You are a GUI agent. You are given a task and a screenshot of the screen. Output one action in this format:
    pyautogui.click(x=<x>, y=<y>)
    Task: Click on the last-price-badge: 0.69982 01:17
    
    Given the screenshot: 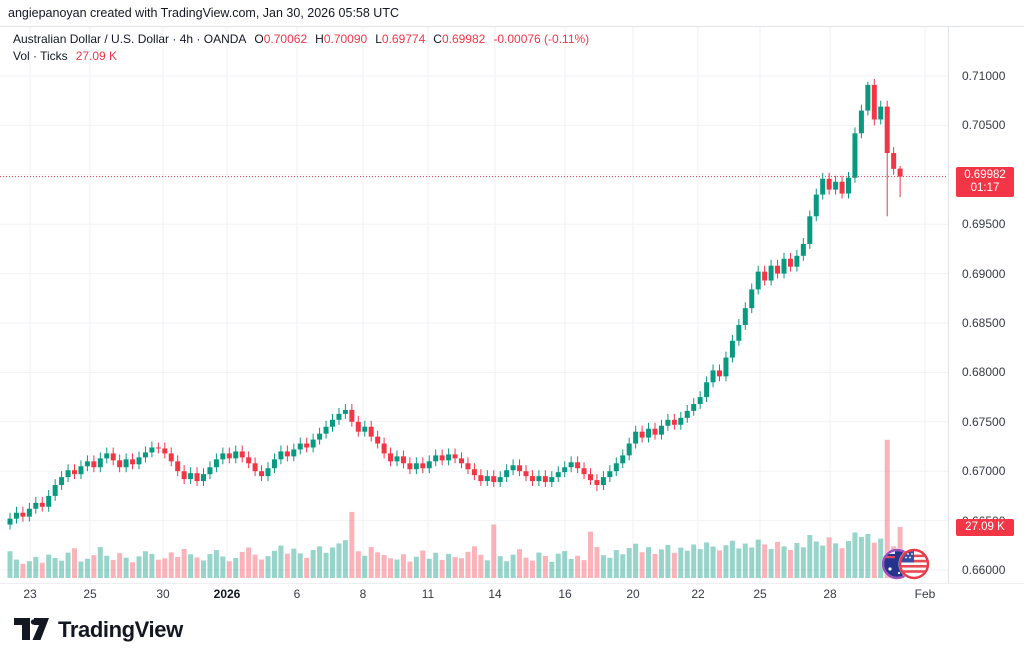 What is the action you would take?
    pyautogui.click(x=985, y=182)
    